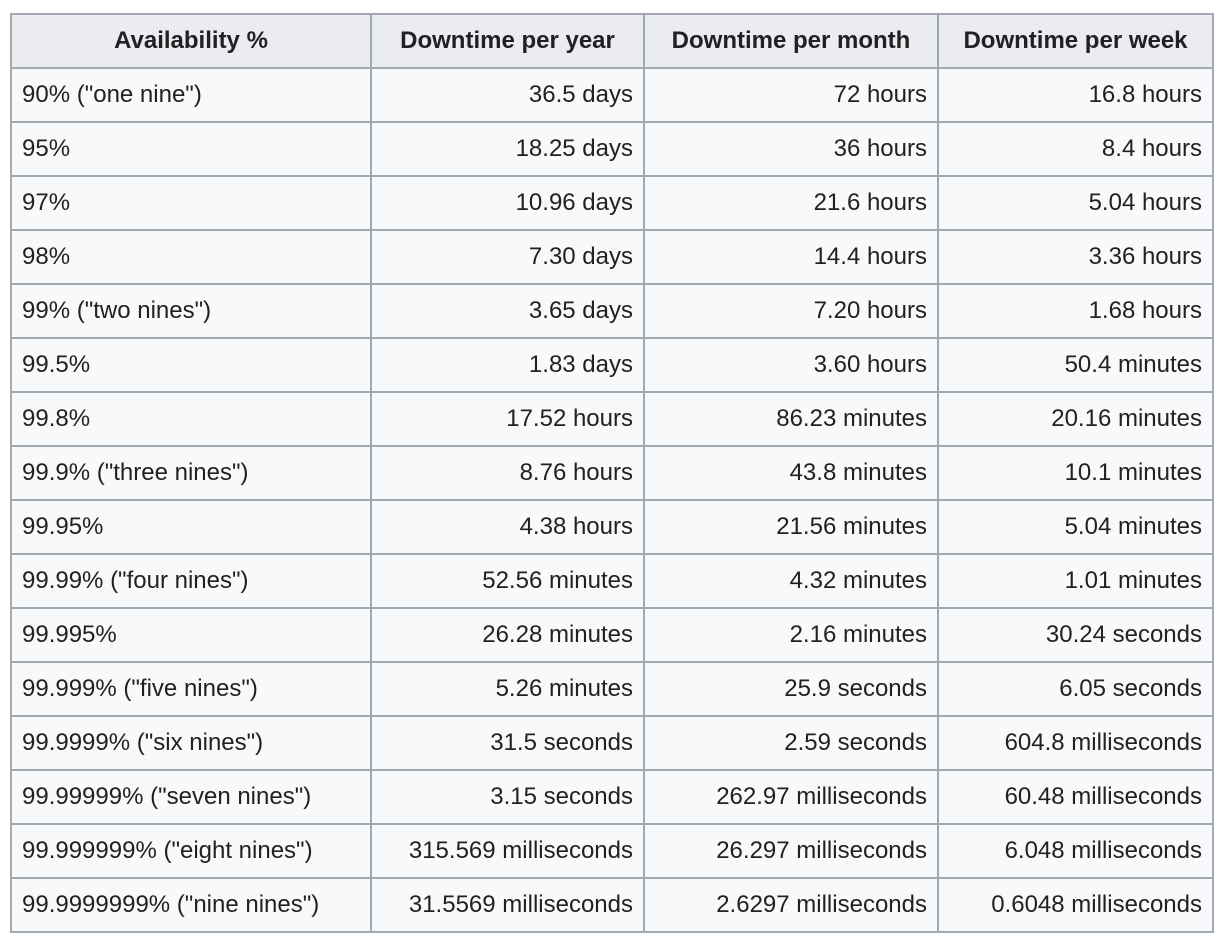 The image size is (1226, 946). Describe the element at coordinates (507, 365) in the screenshot. I see `downtime-per-year-cell: 1.83 days` at that location.